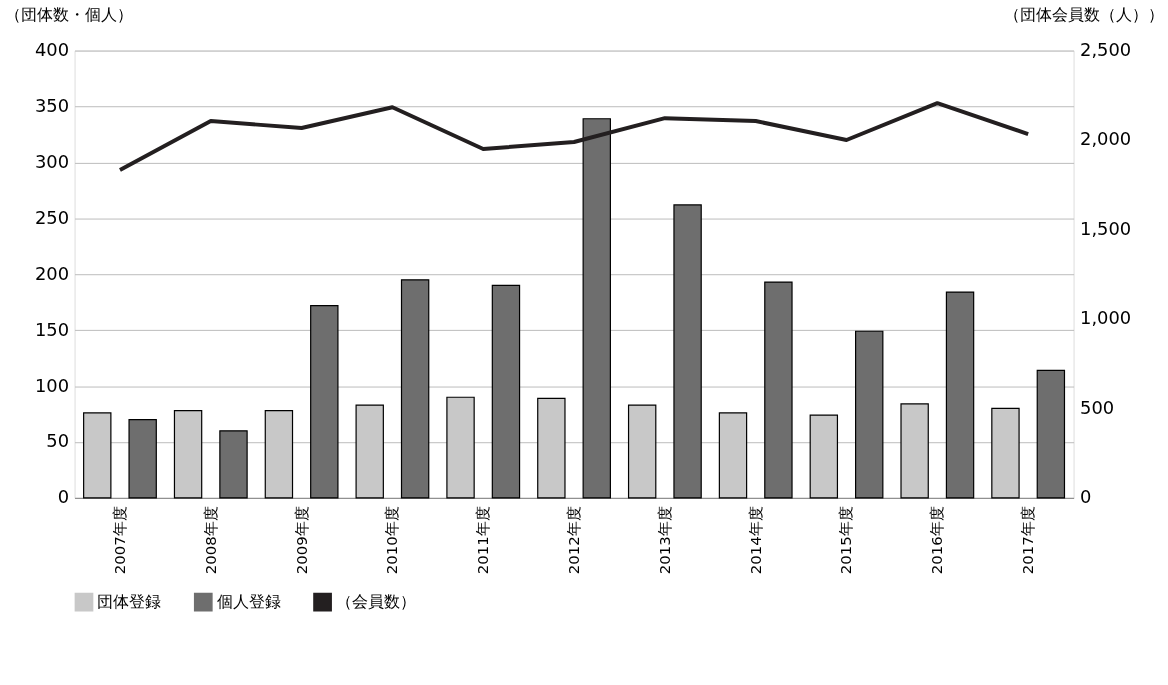 The image size is (1168, 685). Describe the element at coordinates (664, 540) in the screenshot. I see `x-tick-label: 2013年度` at that location.